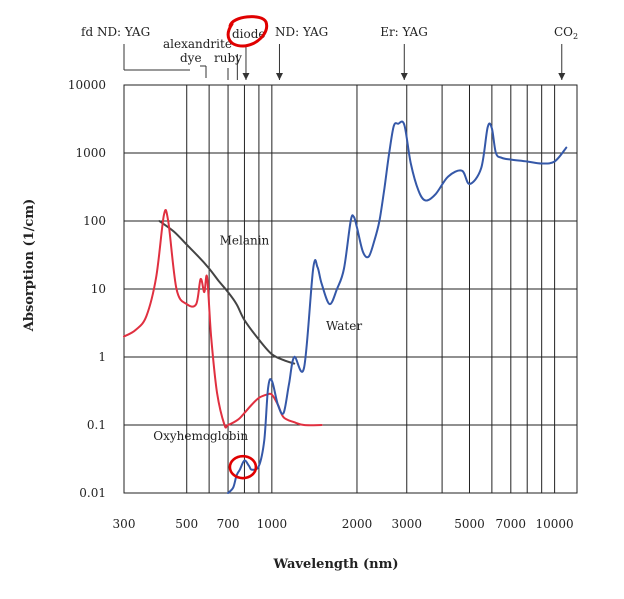  I want to click on series-line-melanin, so click(227, 292).